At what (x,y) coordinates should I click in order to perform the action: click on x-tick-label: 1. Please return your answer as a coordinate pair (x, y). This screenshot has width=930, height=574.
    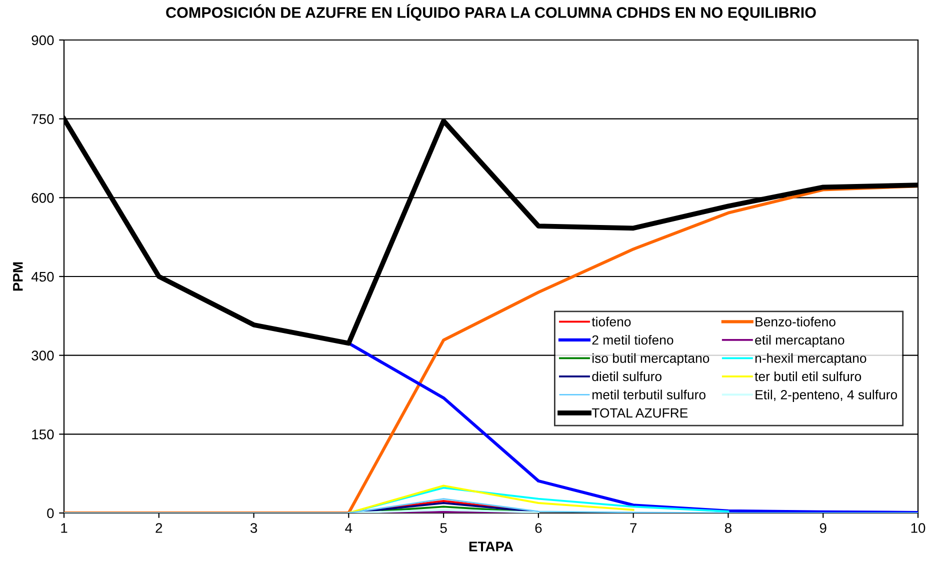
    Looking at the image, I should click on (64, 528).